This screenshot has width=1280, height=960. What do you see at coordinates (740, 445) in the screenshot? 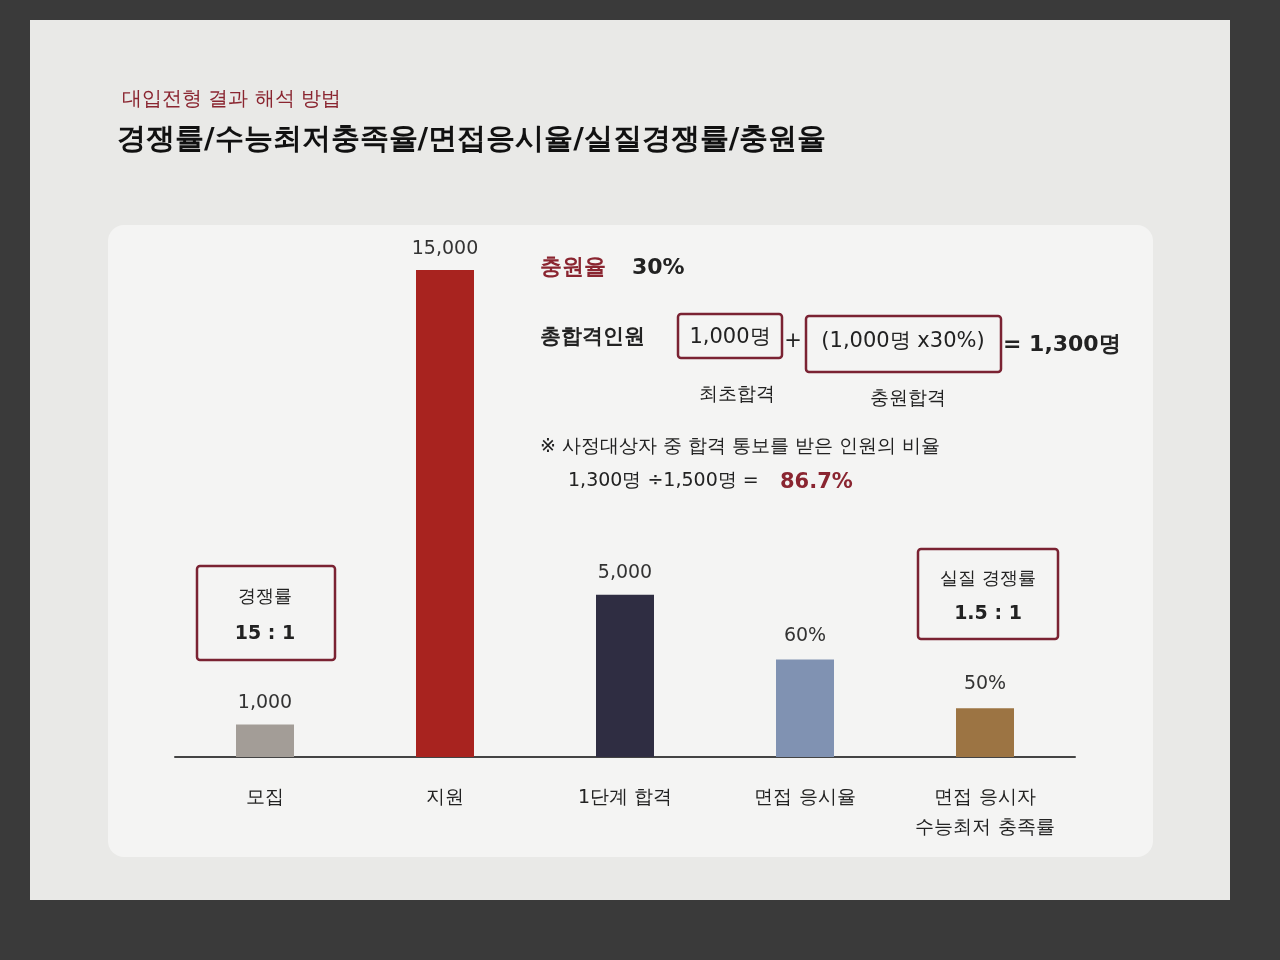
I see `annotation: ※ 사정대상자 중 합격 통보를 받은 인원의 비율` at bounding box center [740, 445].